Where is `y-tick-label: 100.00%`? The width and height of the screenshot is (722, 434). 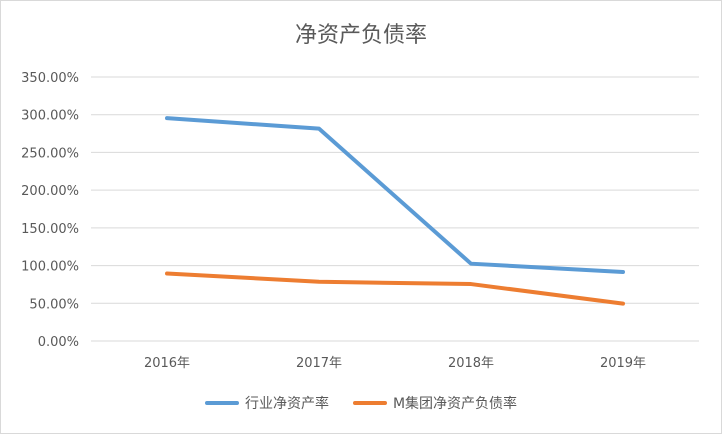 y-tick-label: 100.00% is located at coordinates (50, 267).